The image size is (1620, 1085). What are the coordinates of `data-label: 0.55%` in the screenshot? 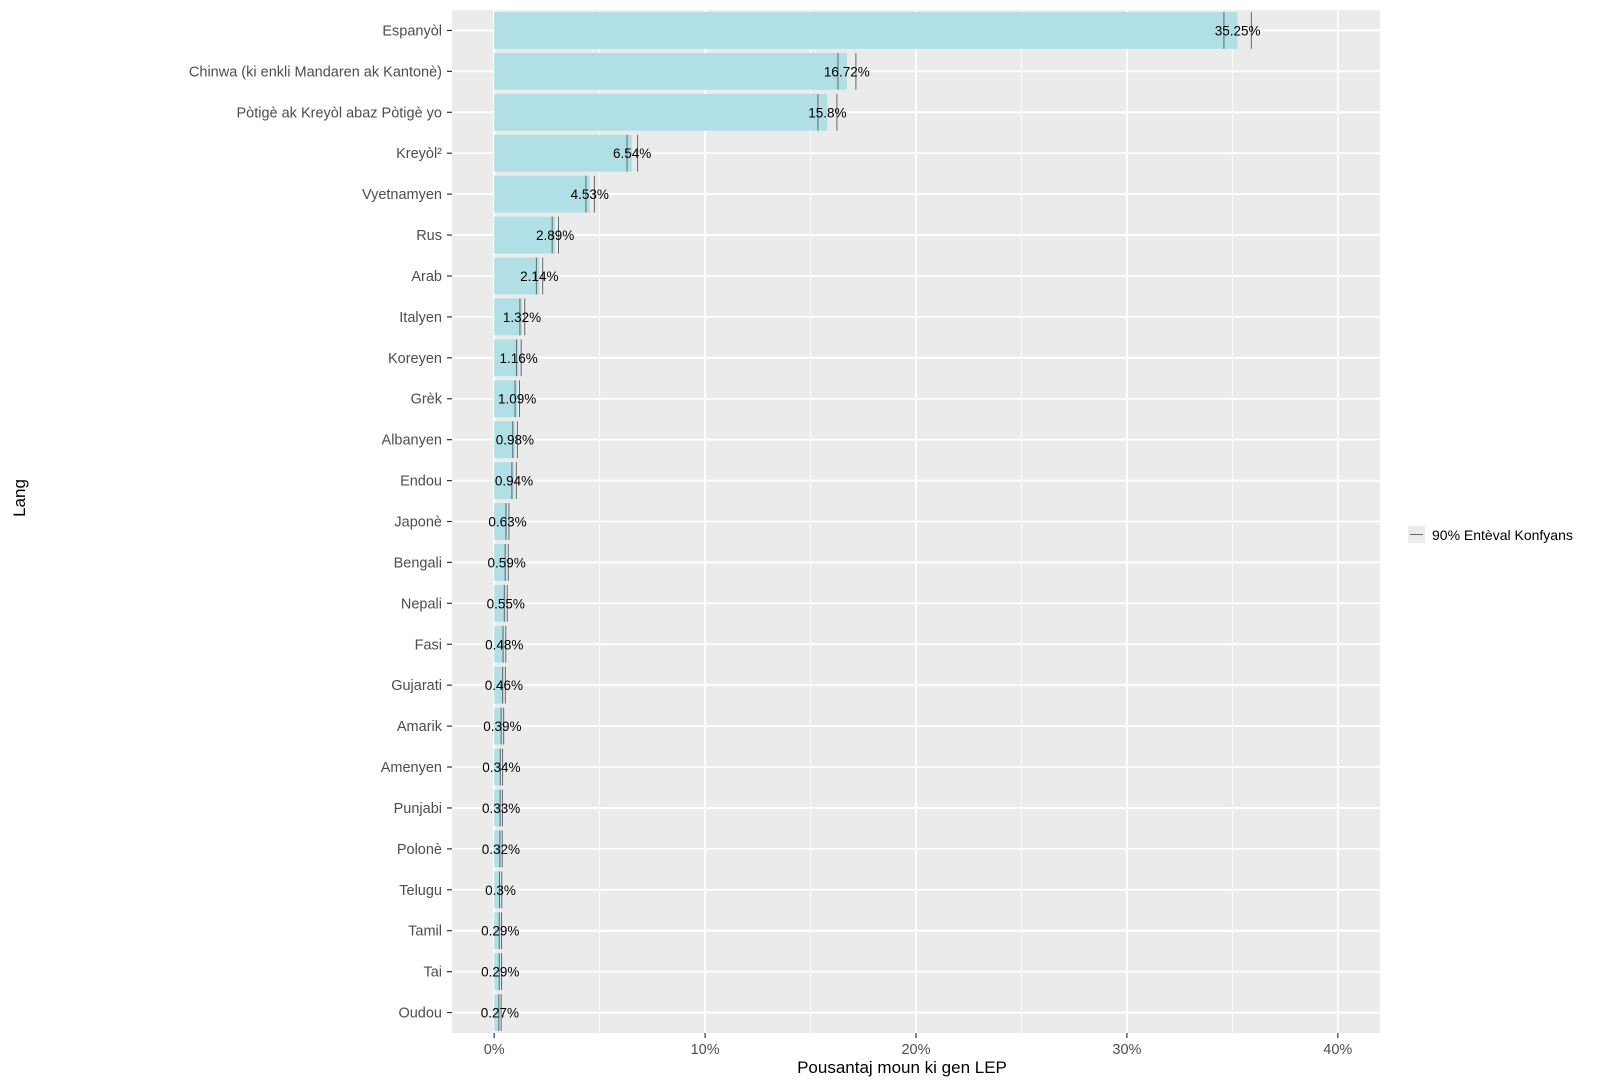 It's located at (506, 603).